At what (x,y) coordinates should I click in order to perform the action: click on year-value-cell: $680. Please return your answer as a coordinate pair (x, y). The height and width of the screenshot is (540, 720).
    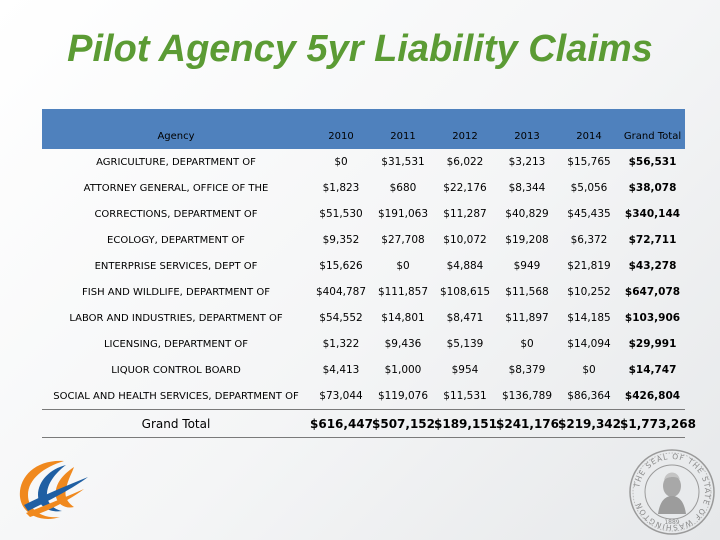
    Looking at the image, I should click on (403, 188).